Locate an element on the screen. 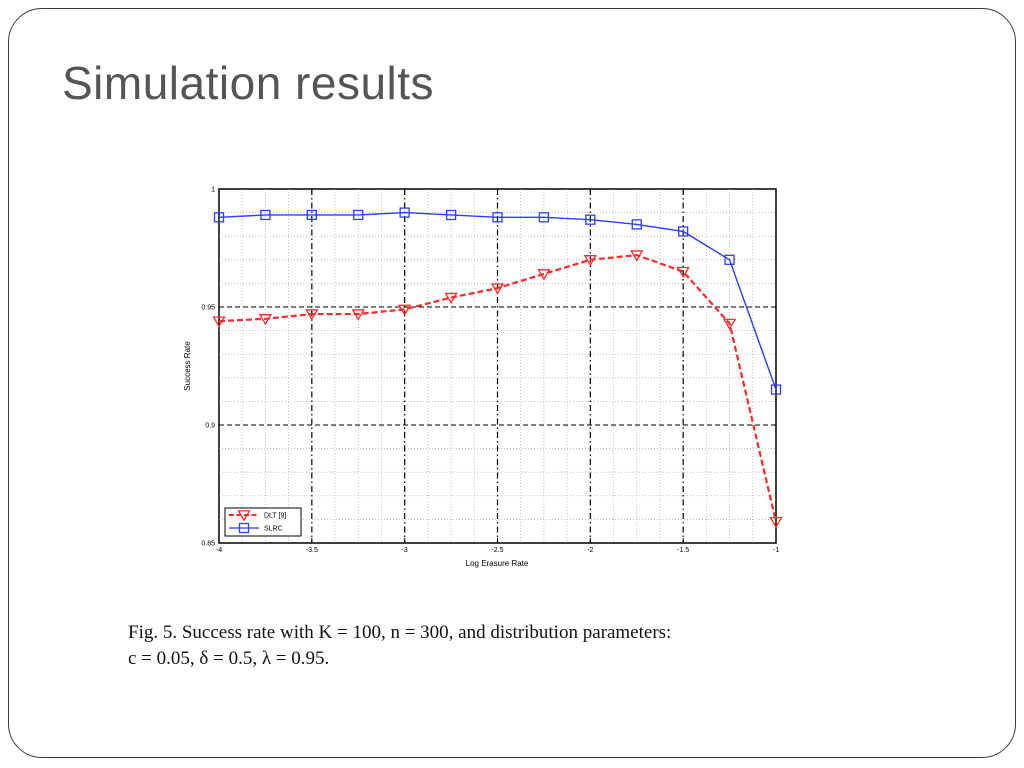 This screenshot has width=1024, height=768. x-tick-label: -2.5 is located at coordinates (497, 550).